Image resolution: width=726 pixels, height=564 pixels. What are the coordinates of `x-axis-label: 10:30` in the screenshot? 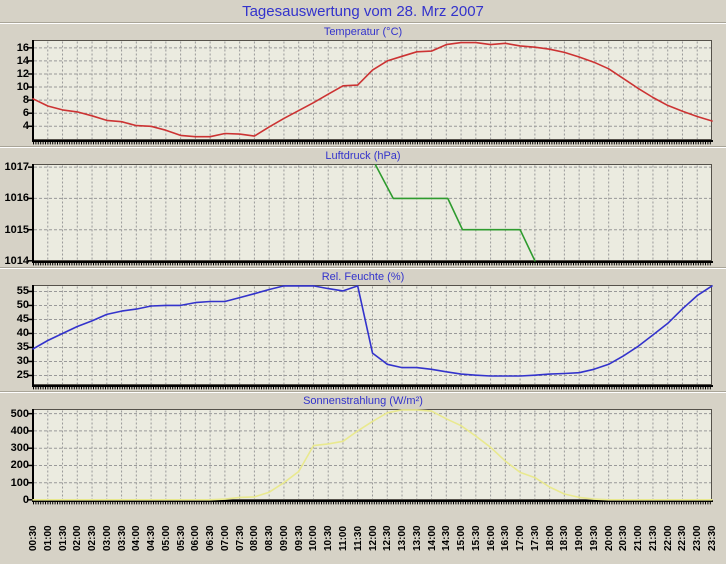 It's located at (329, 538).